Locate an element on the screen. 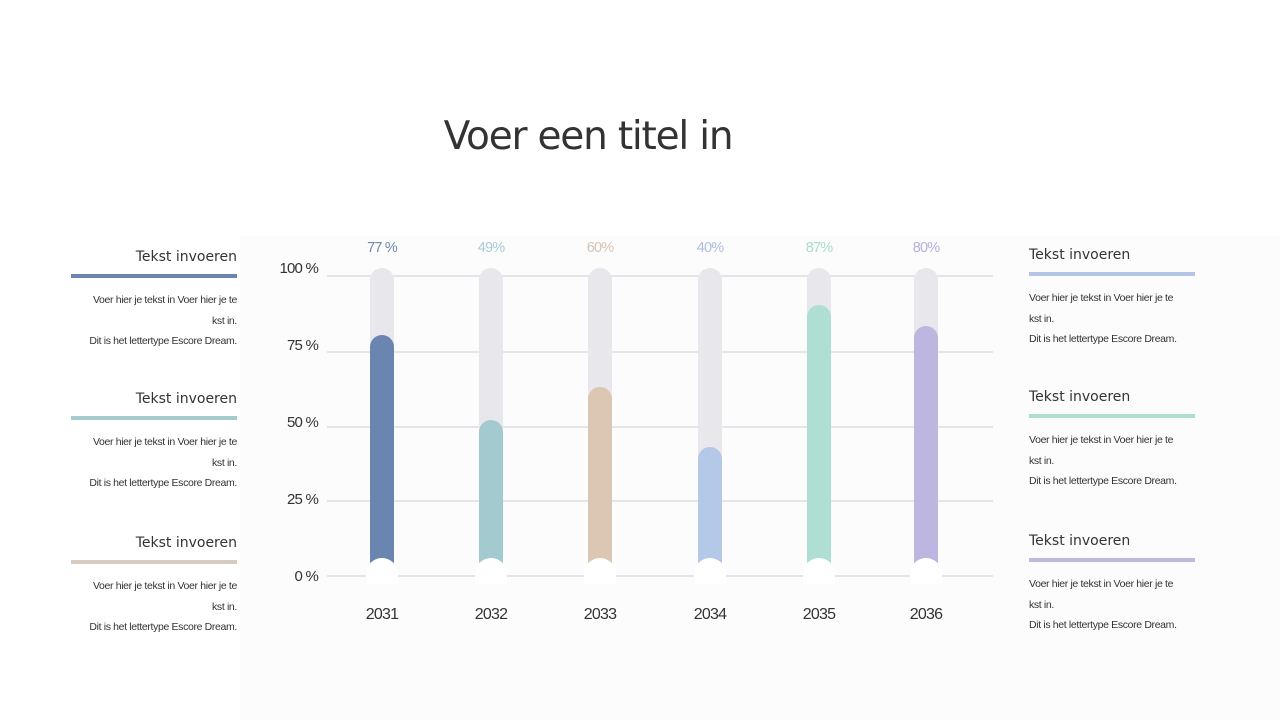 This screenshot has height=720, width=1280. x-axis-label: 2034 is located at coordinates (710, 614).